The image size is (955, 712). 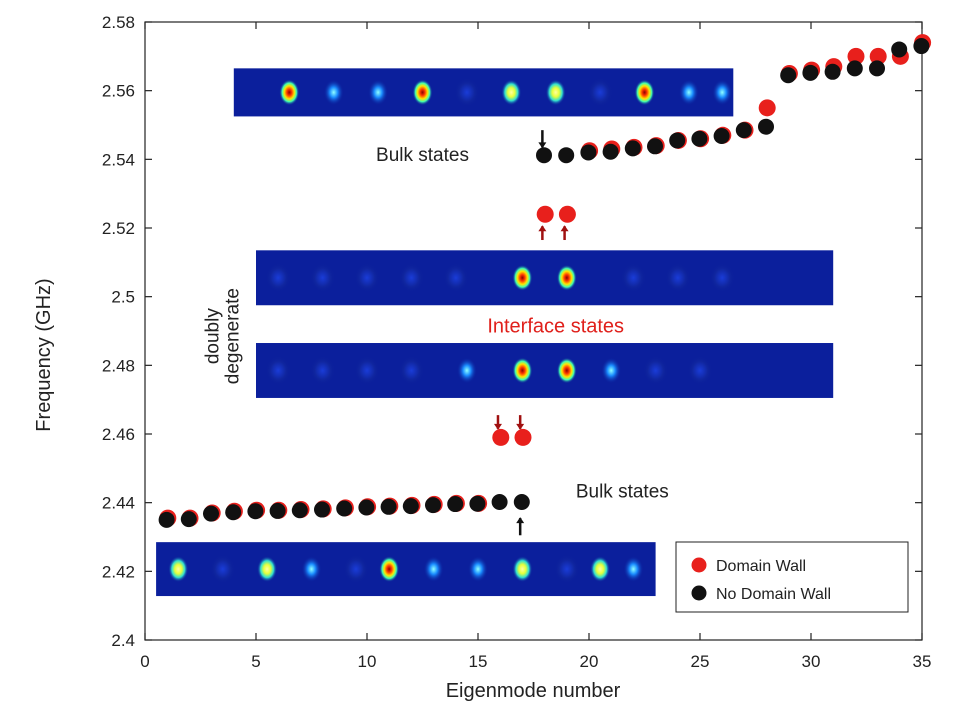 I want to click on legend: Domain Wall No Domain Wall, so click(x=792, y=577).